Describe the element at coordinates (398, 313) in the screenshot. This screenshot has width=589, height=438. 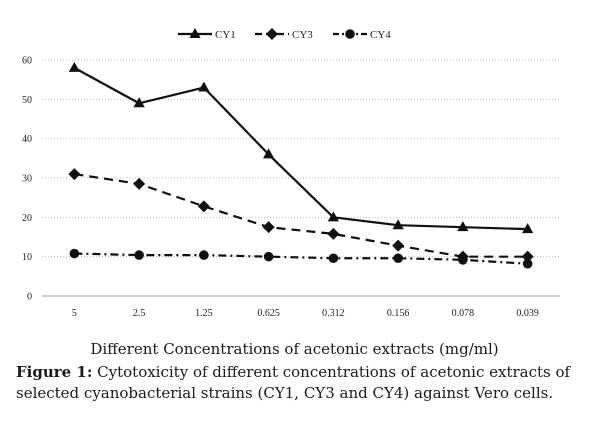
I see `x-tick-label: 0.156` at that location.